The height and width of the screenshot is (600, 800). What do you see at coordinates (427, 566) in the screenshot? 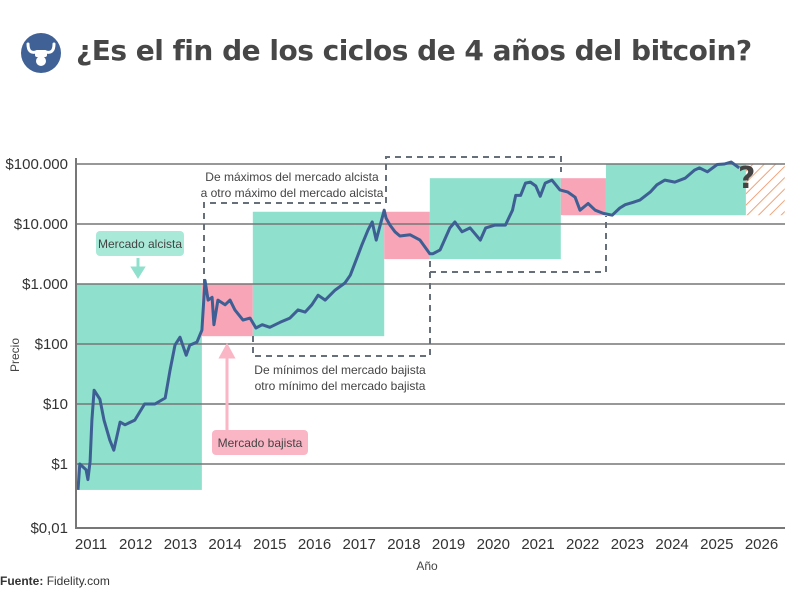
I see `x-axis-label: Año` at bounding box center [427, 566].